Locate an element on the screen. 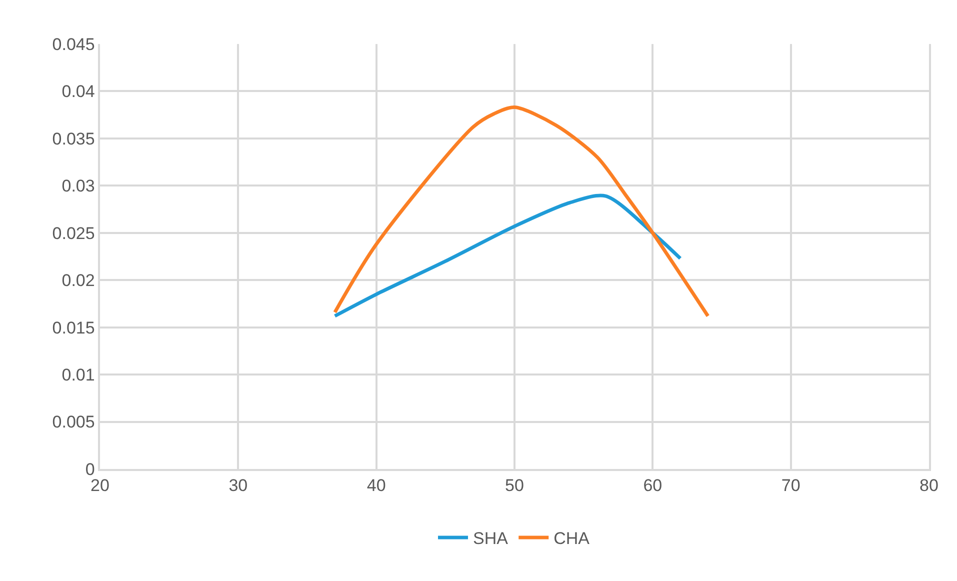  y-tick-label: 0 is located at coordinates (90, 469).